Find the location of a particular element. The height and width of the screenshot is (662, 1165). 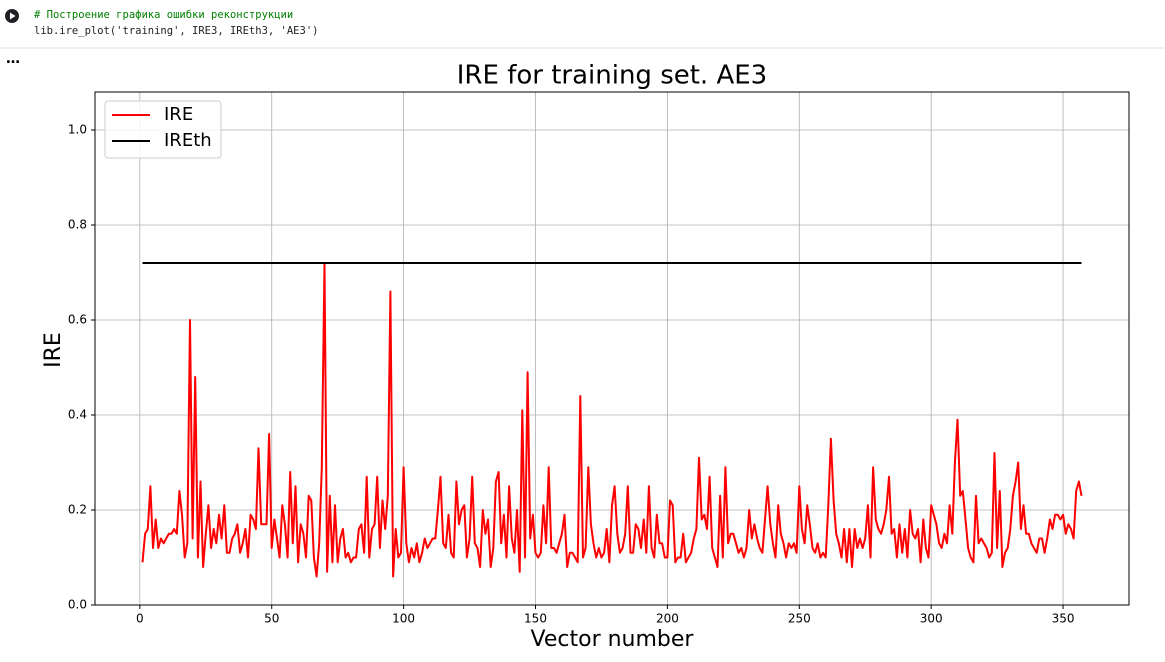

y-tick-label: 0.2 is located at coordinates (77, 510).